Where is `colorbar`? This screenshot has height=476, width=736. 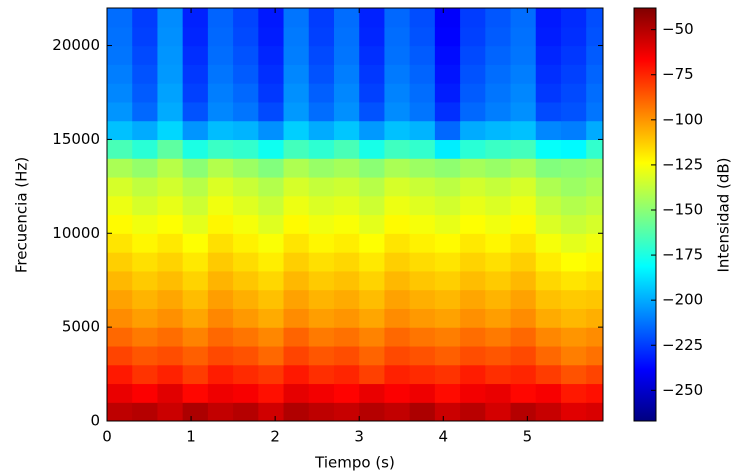 colorbar is located at coordinates (645, 214).